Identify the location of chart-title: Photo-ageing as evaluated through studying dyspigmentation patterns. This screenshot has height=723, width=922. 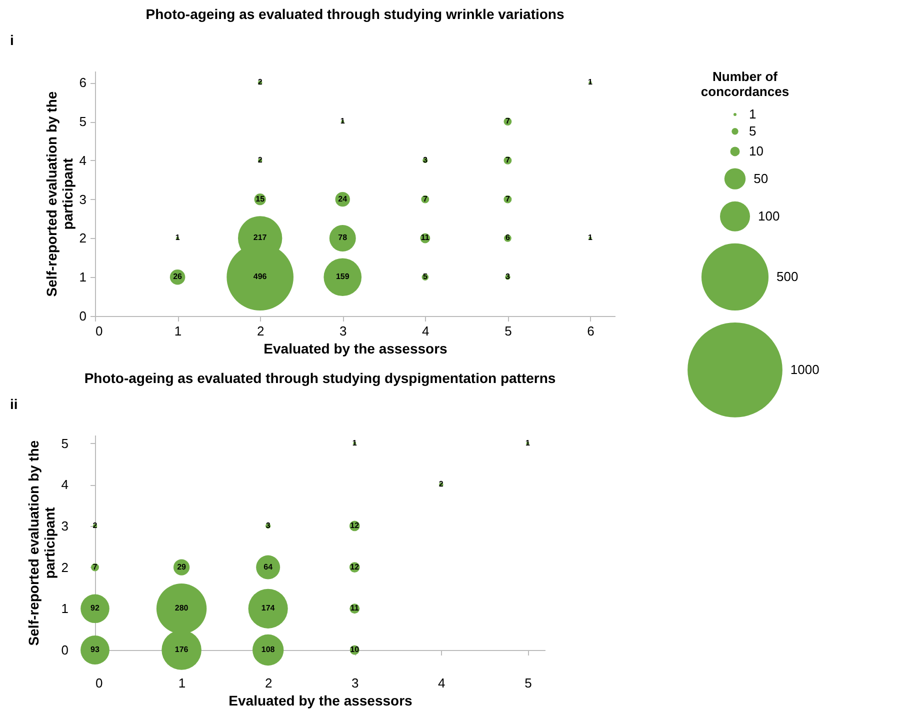
(320, 378).